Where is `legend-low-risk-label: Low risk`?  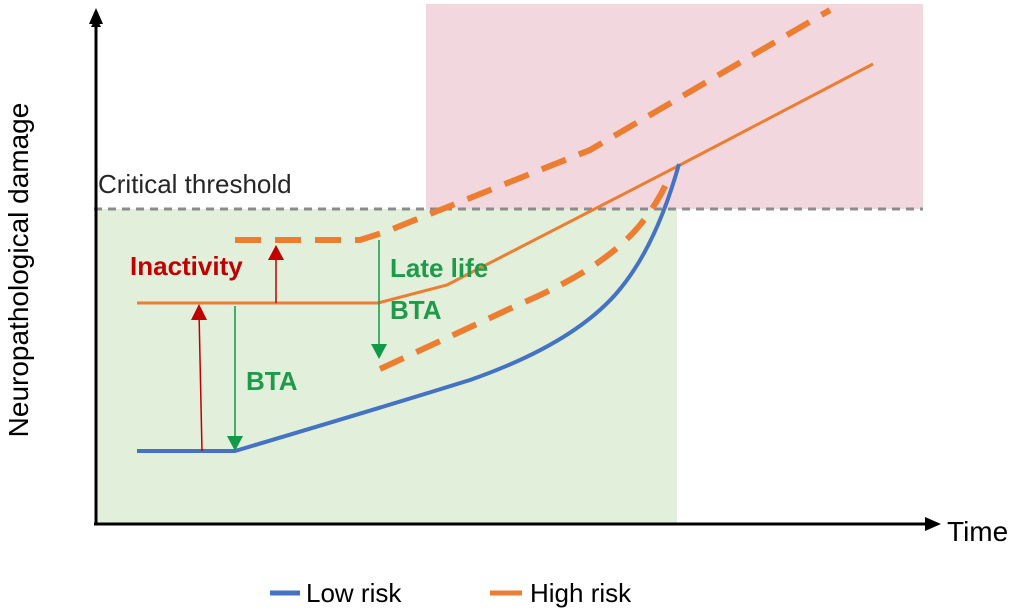
legend-low-risk-label: Low risk is located at coordinates (354, 593).